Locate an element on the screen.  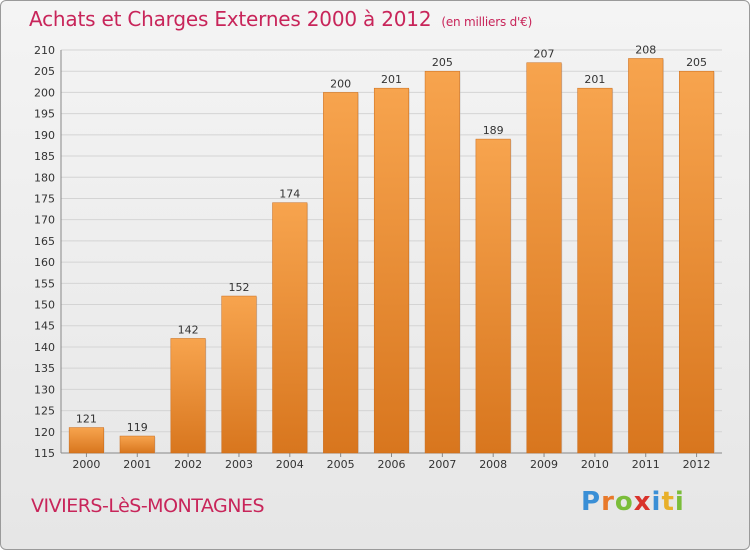
logo-letter: x is located at coordinates (642, 502).